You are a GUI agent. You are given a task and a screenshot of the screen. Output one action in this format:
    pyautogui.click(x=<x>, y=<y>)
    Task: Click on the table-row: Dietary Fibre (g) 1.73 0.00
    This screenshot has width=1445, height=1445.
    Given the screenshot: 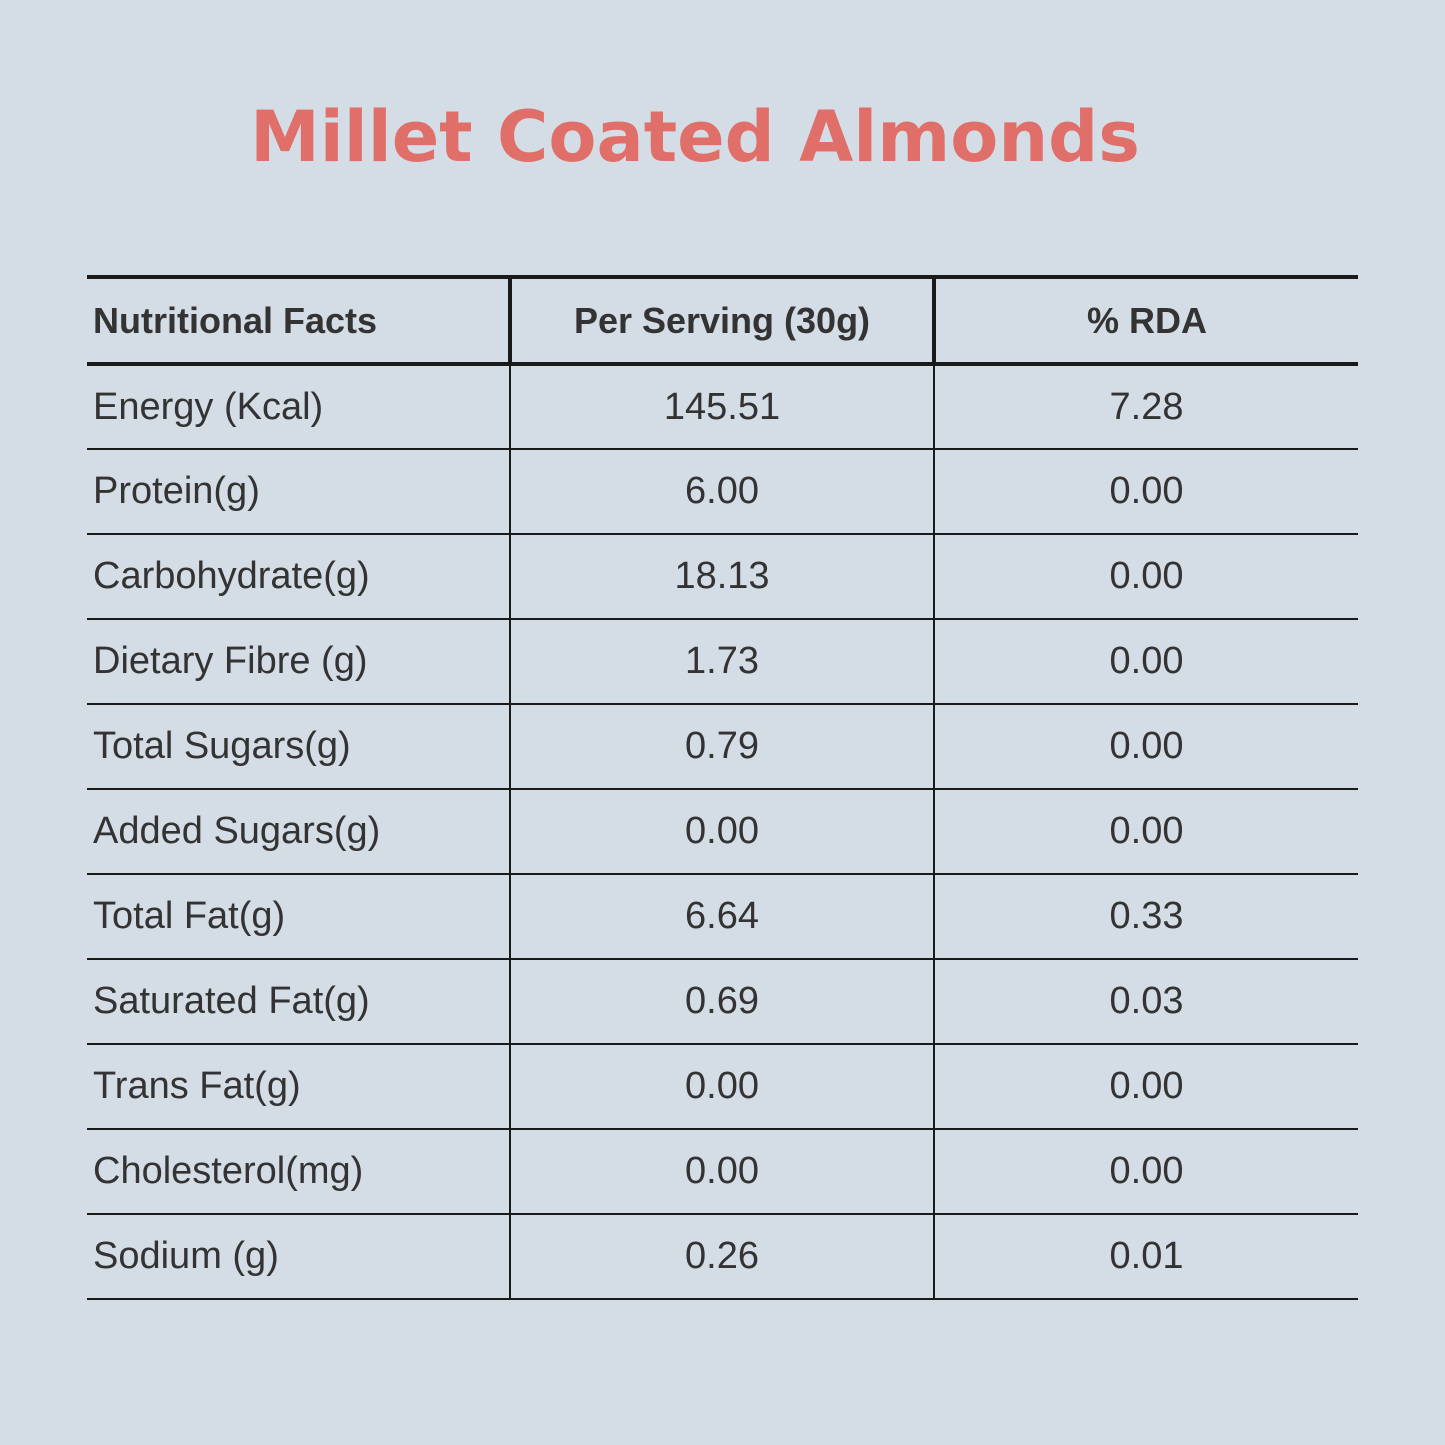 What is the action you would take?
    pyautogui.click(x=722, y=662)
    